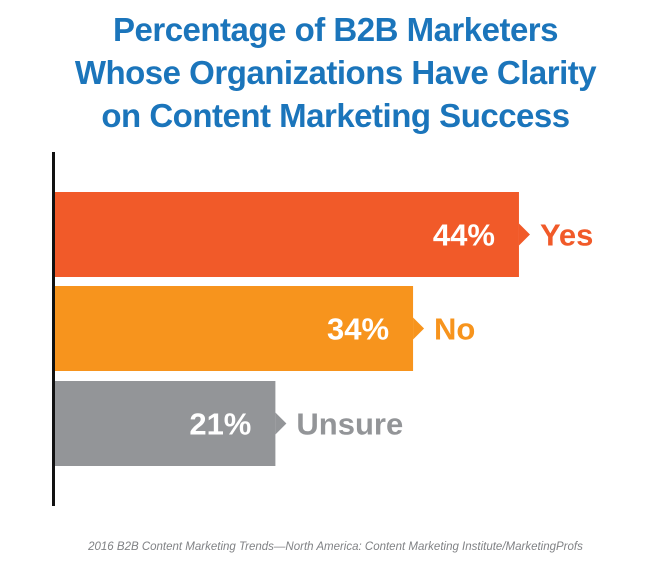 This screenshot has width=671, height=561. Describe the element at coordinates (358, 329) in the screenshot. I see `value-label-no: 34%` at that location.